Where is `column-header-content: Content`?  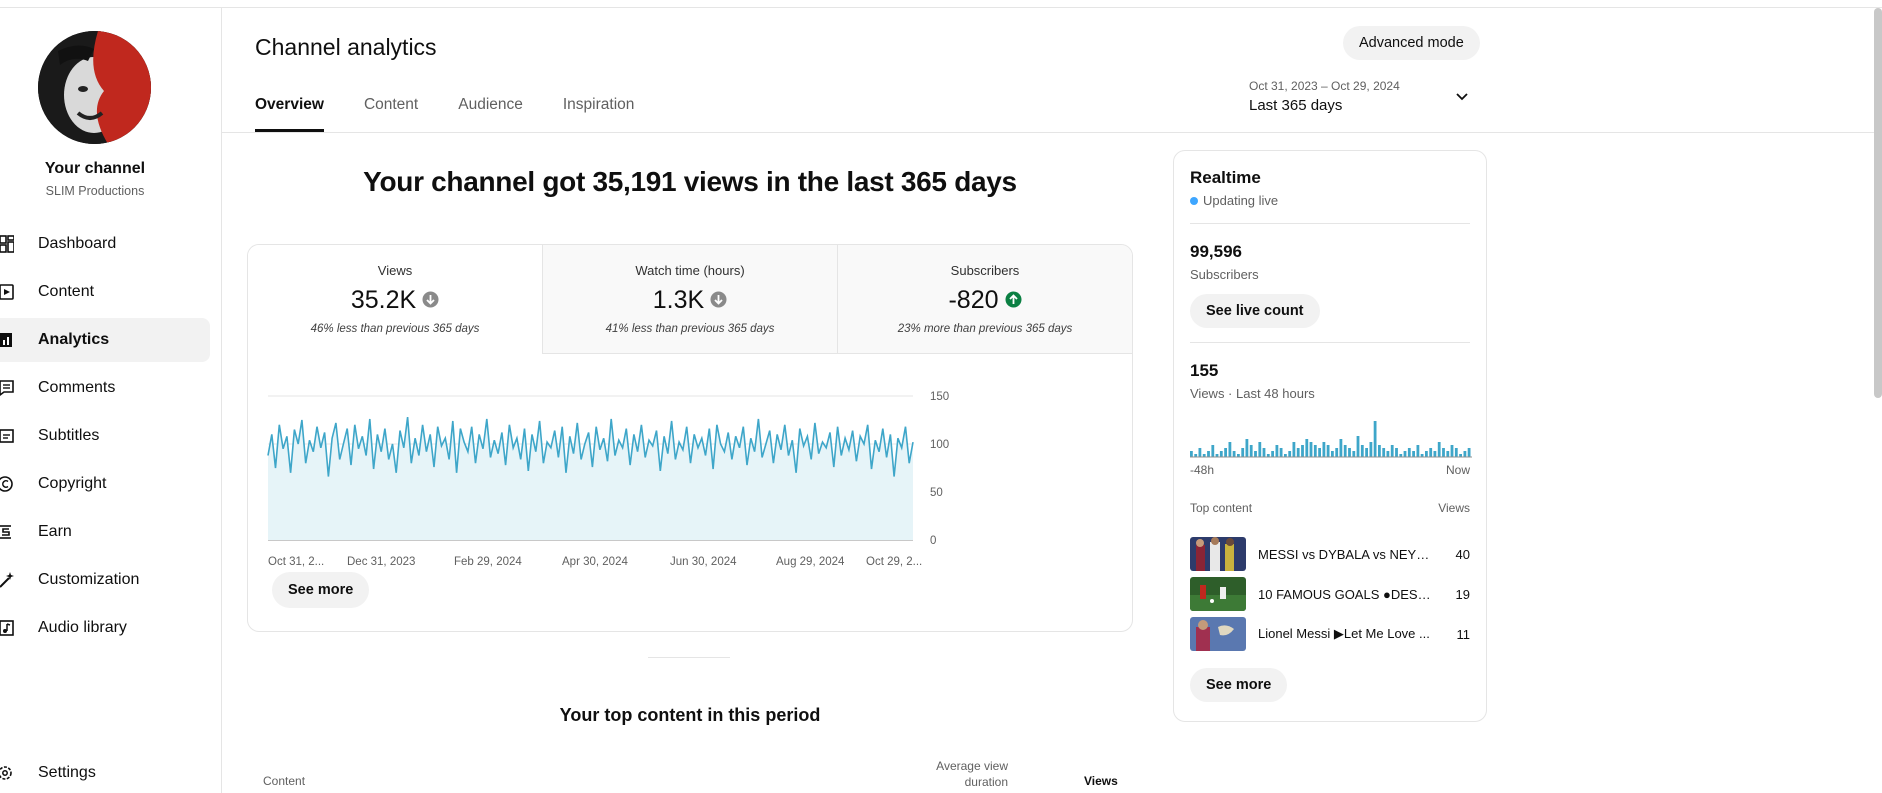
column-header-content: Content is located at coordinates (284, 781).